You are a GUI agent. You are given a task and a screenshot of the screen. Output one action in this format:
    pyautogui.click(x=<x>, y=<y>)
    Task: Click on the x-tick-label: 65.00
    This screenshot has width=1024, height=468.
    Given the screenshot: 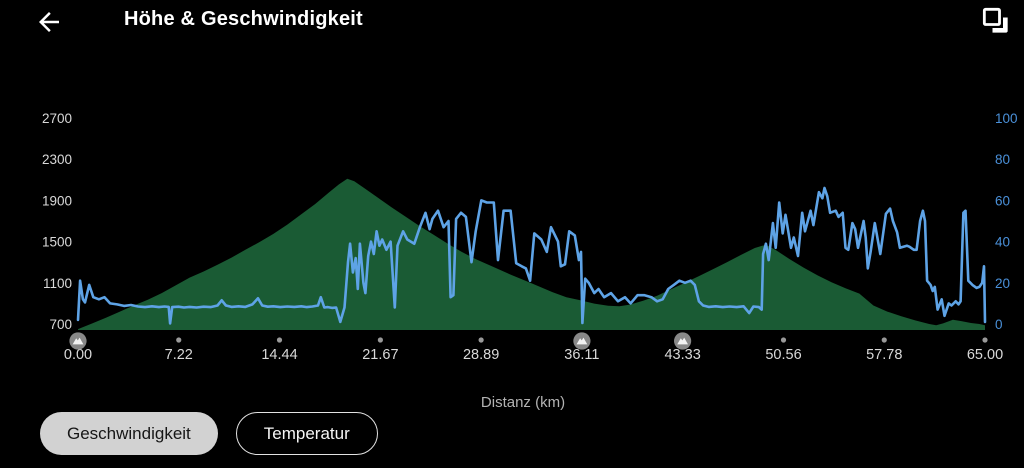 What is the action you would take?
    pyautogui.click(x=985, y=355)
    